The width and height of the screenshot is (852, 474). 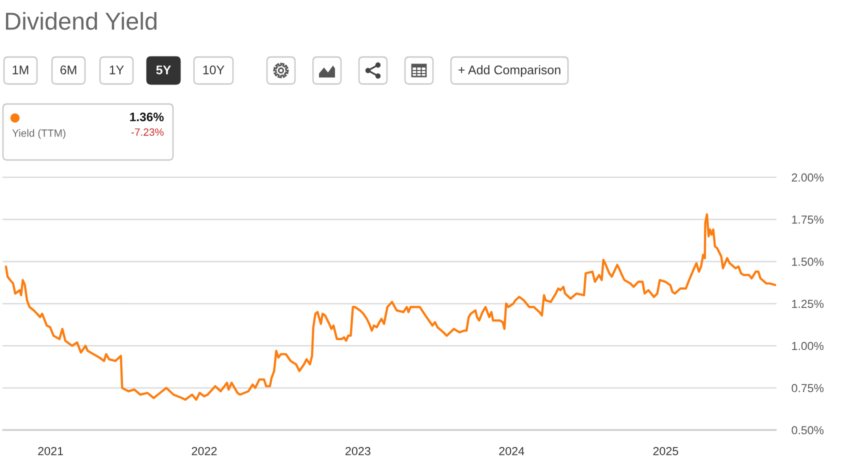 What do you see at coordinates (358, 451) in the screenshot?
I see `x-tick-label: 2023` at bounding box center [358, 451].